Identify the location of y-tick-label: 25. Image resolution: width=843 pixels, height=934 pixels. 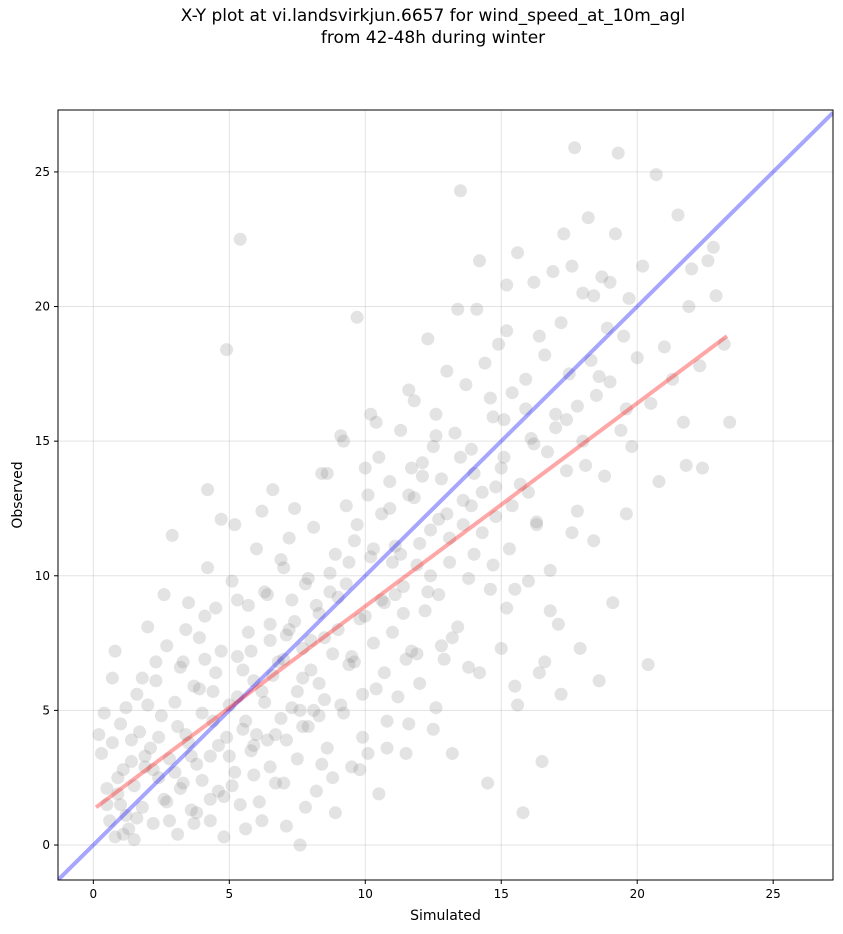
(42, 172).